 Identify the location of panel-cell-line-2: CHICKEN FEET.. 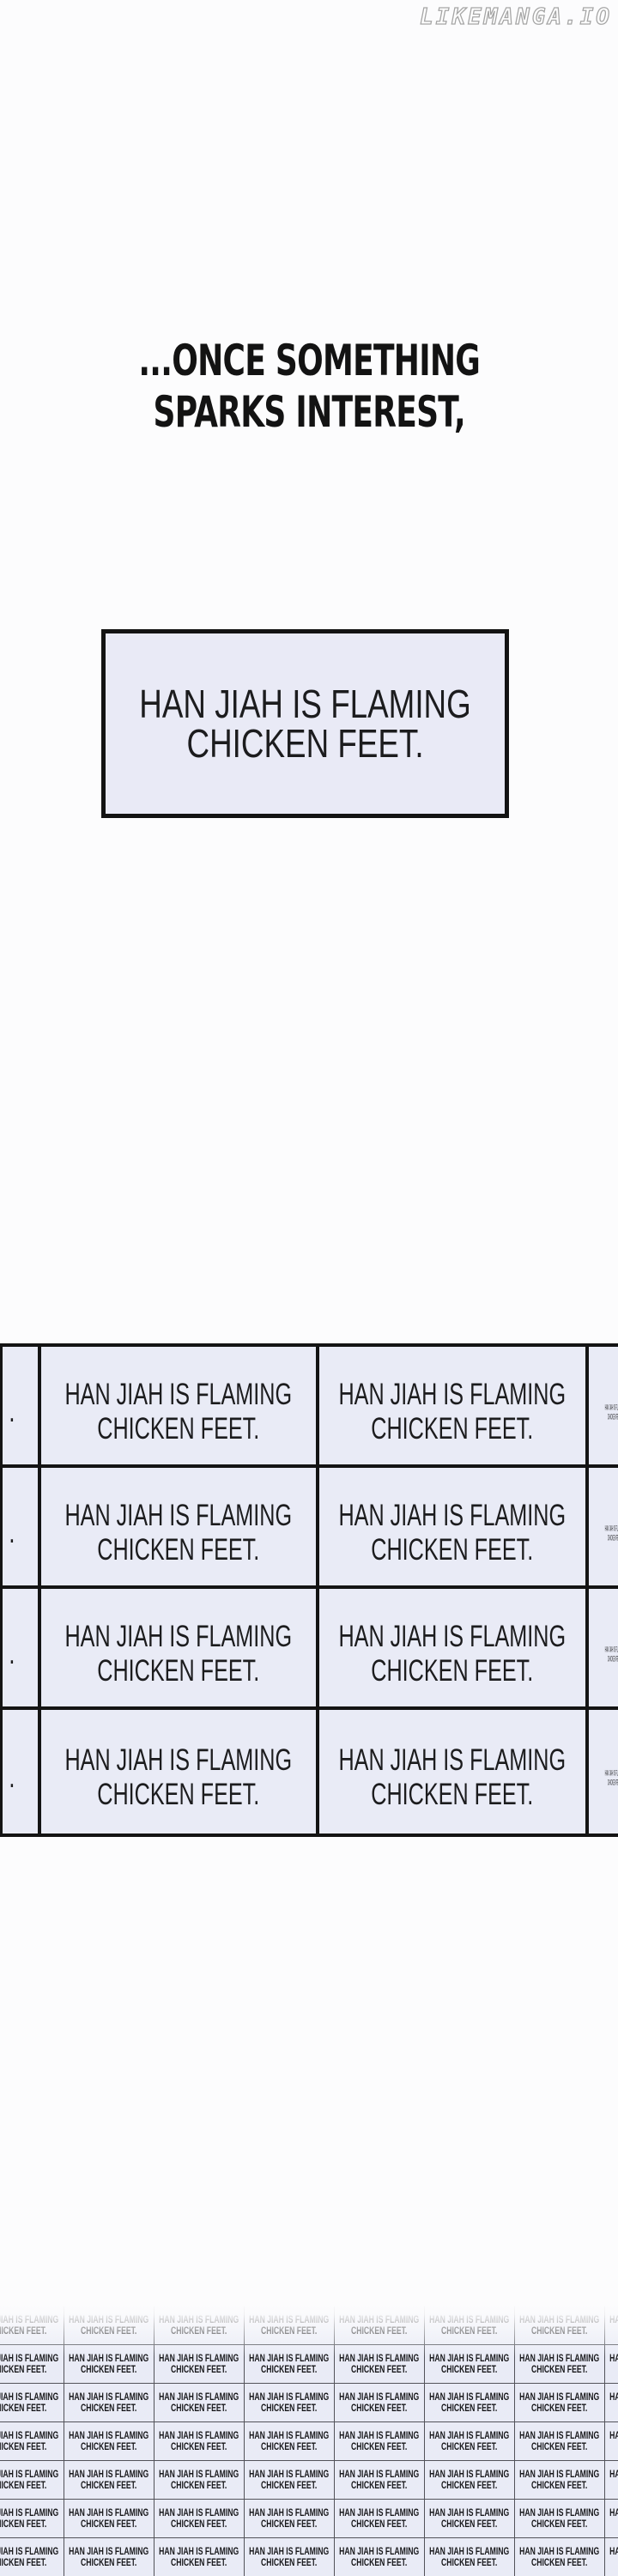
(452, 1428).